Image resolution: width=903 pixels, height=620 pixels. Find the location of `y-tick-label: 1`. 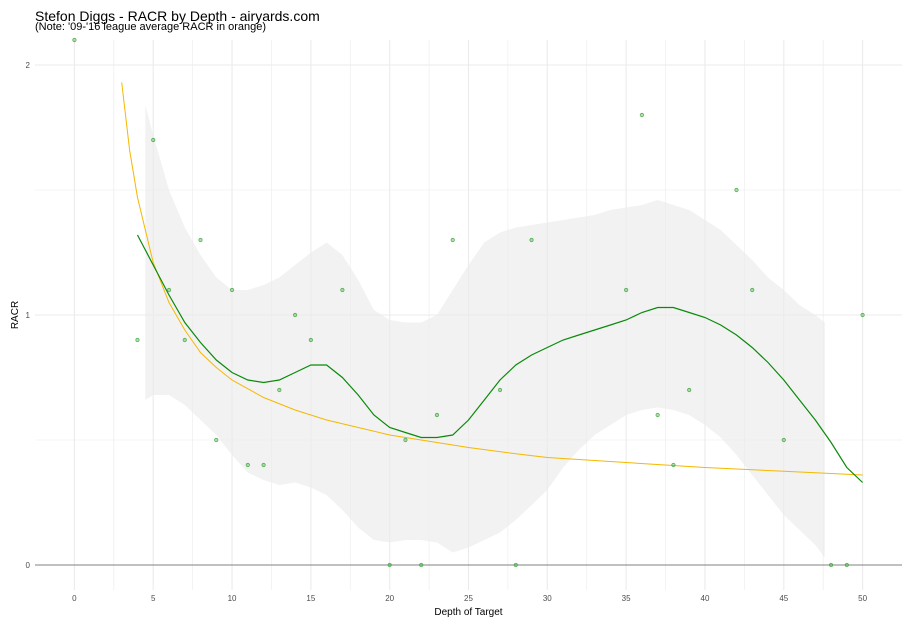

y-tick-label: 1 is located at coordinates (28, 315).